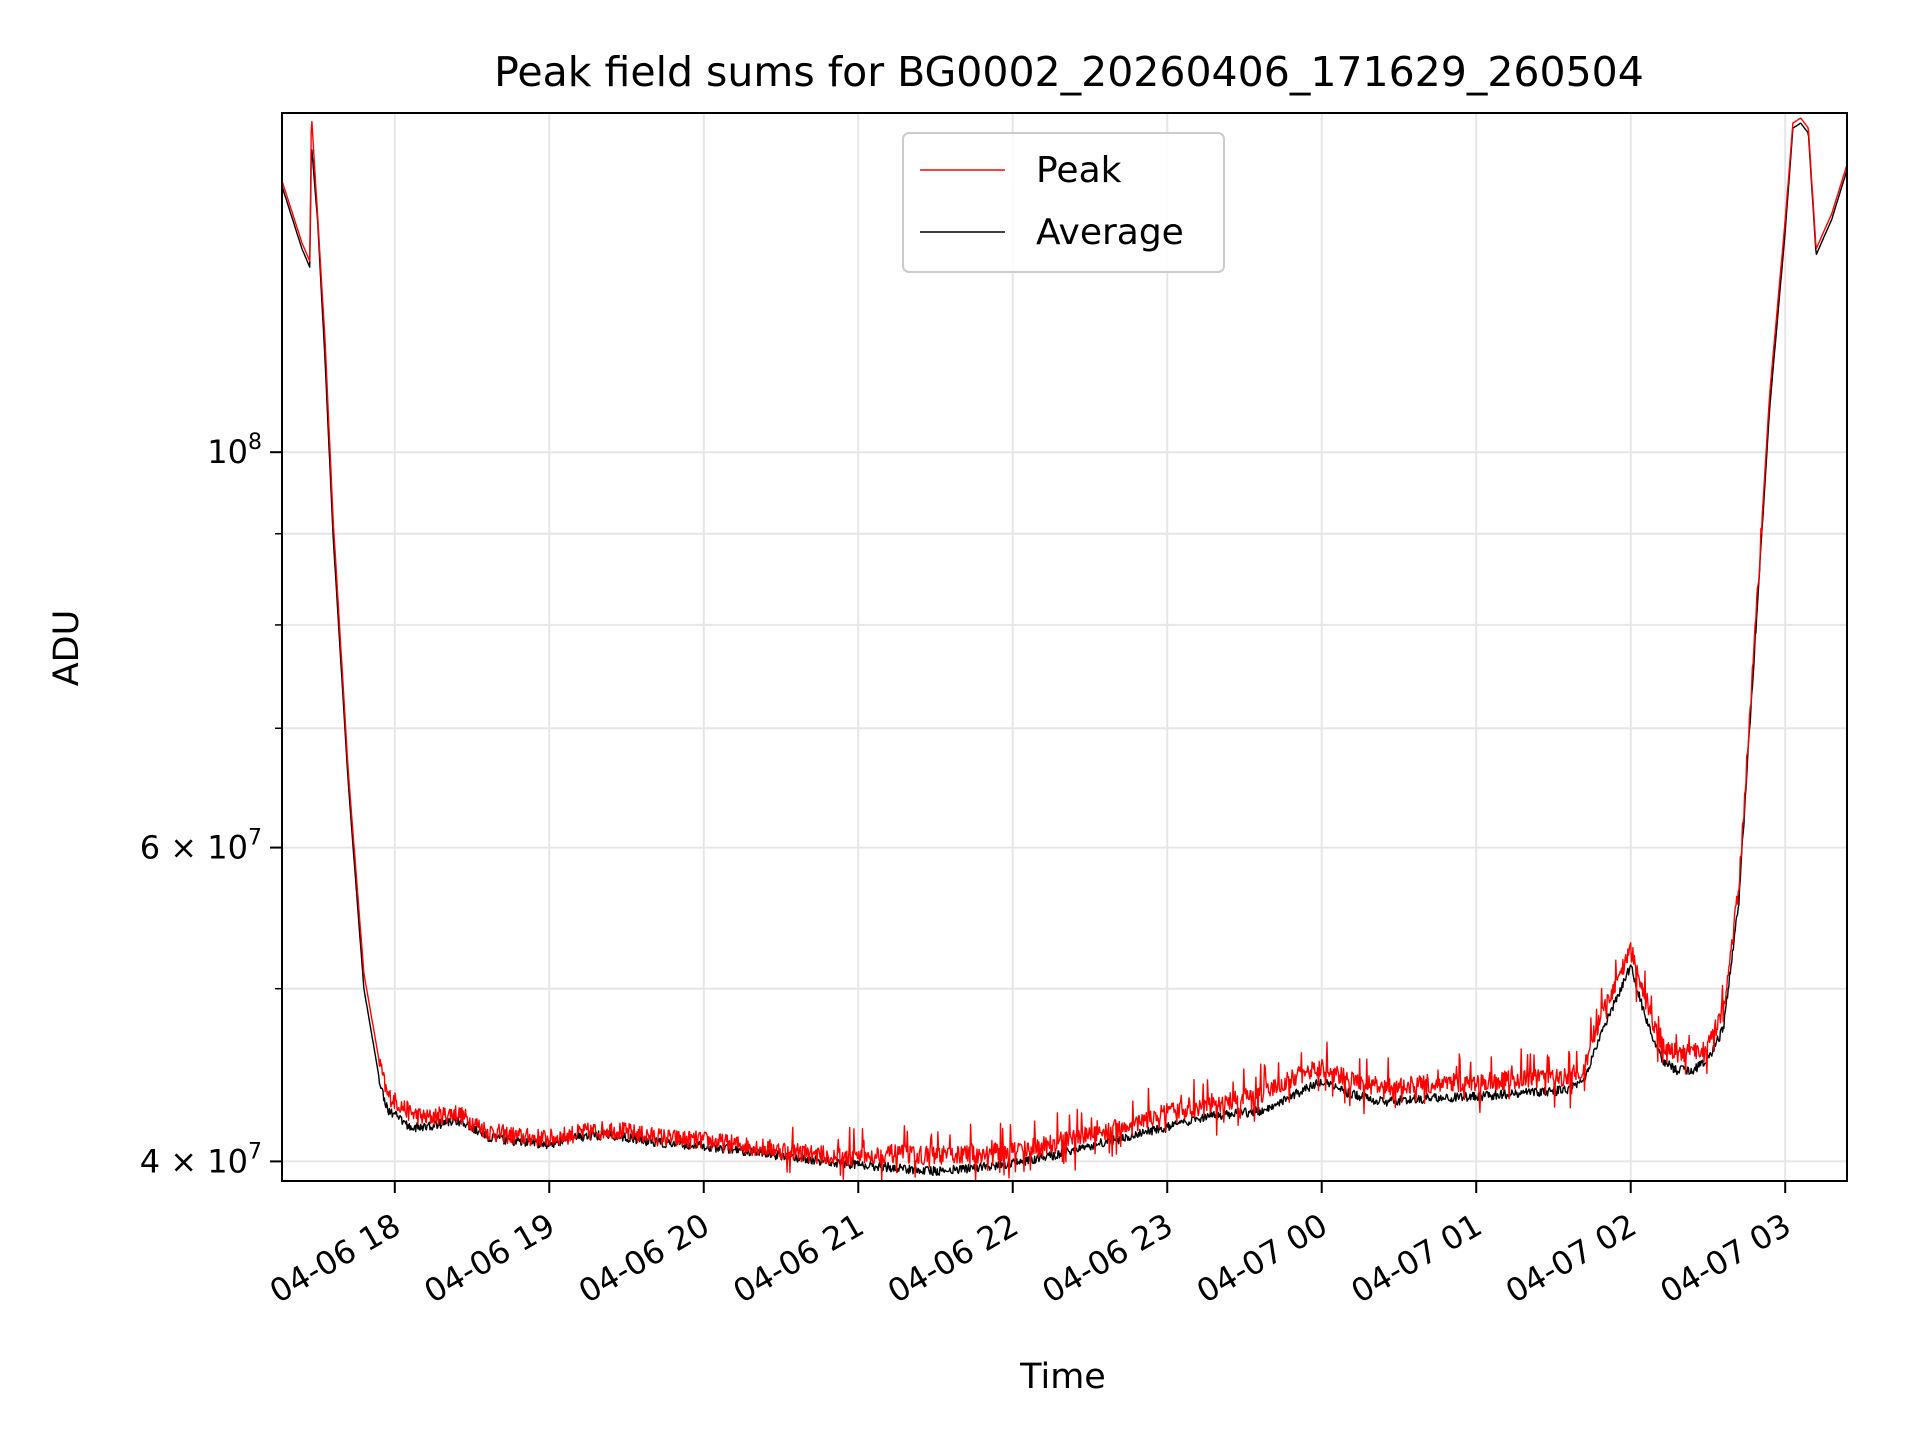 This screenshot has height=1440, width=1920. I want to click on y-axis-label: ADU, so click(67, 648).